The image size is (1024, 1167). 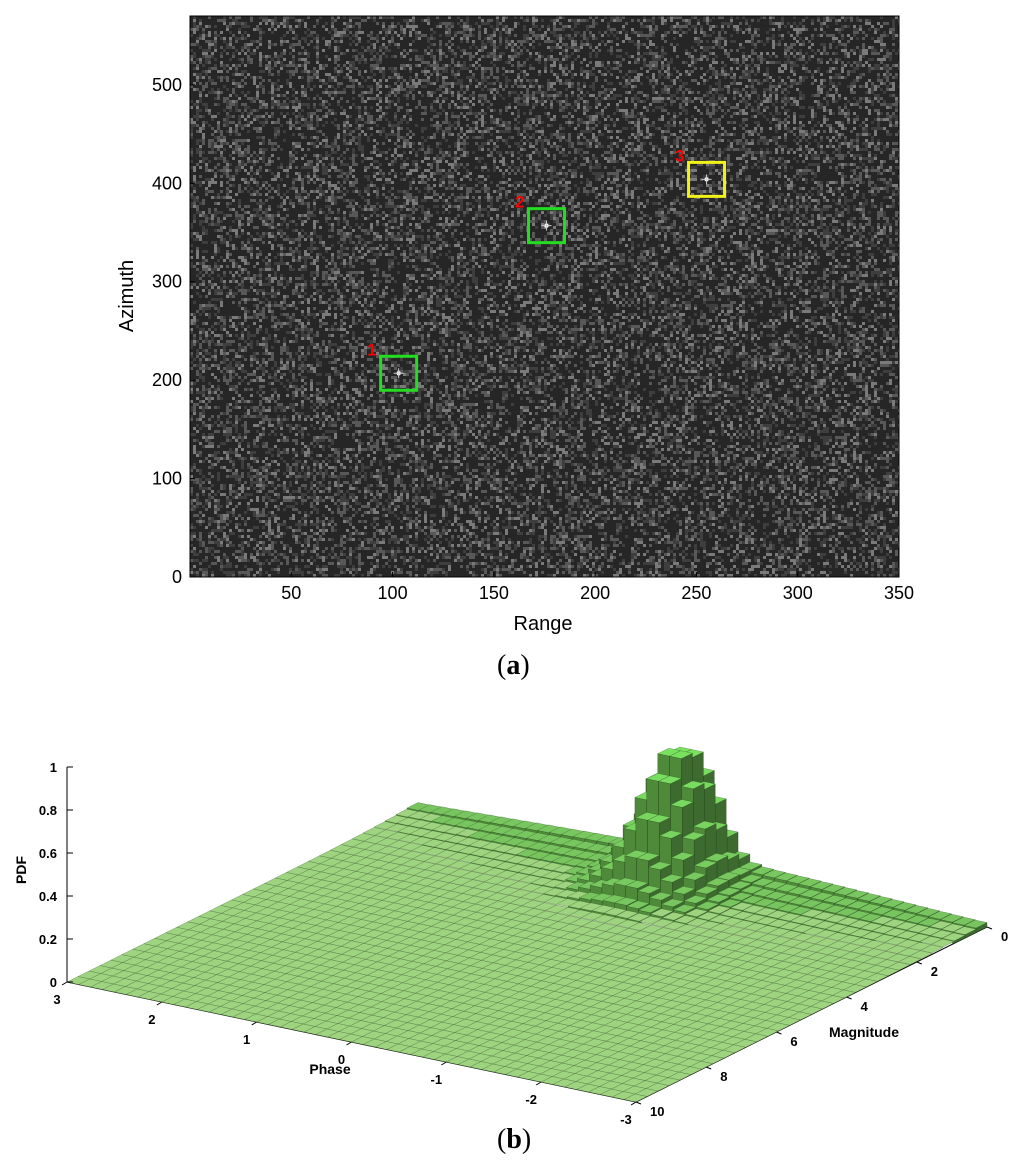 I want to click on pdf-z-tick-label: 0.2, so click(x=48, y=939).